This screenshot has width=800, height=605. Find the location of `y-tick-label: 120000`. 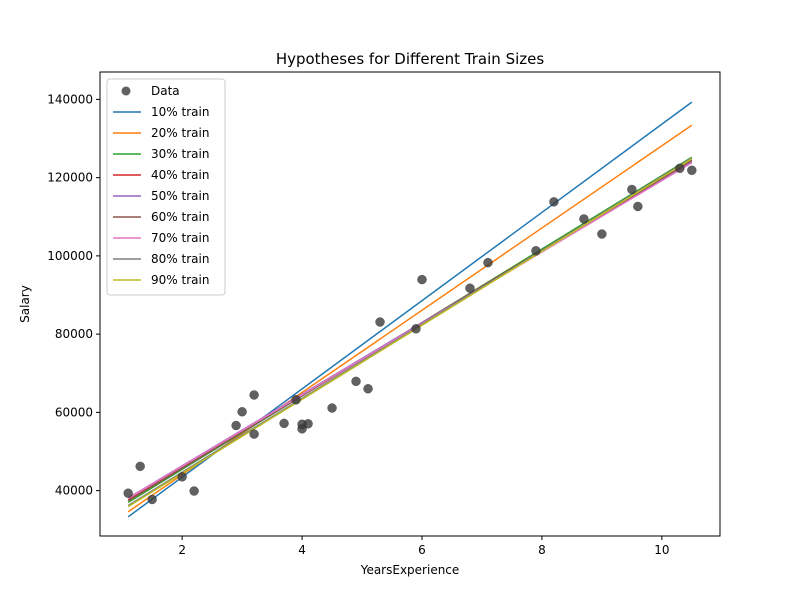

y-tick-label: 120000 is located at coordinates (70, 178).